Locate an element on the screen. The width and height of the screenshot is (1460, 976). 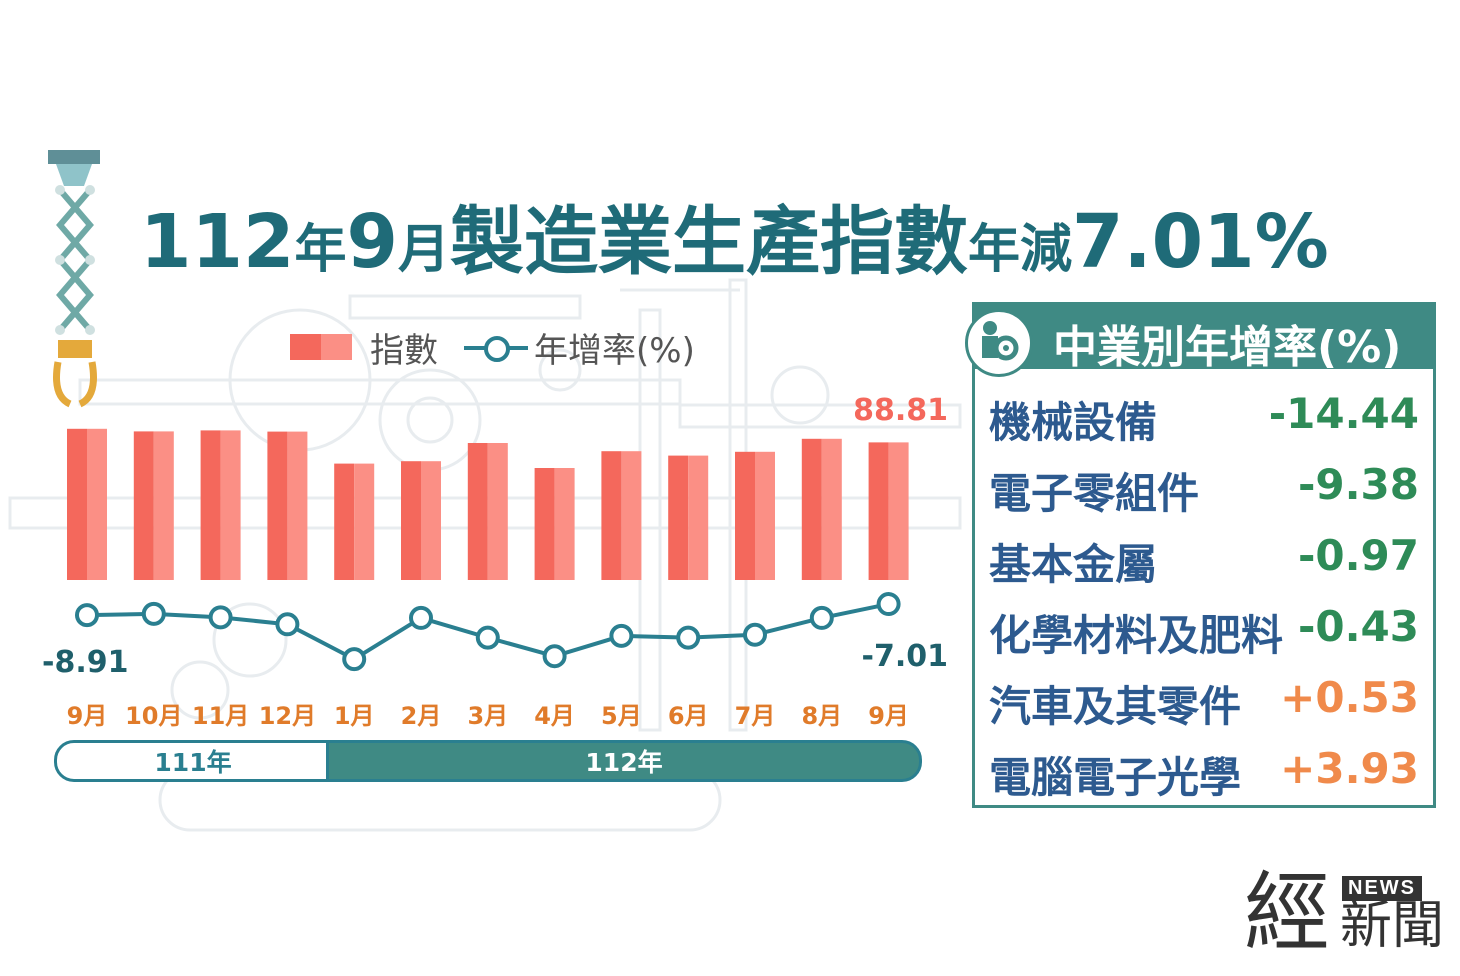
bar-10-right is located at coordinates (765, 515).